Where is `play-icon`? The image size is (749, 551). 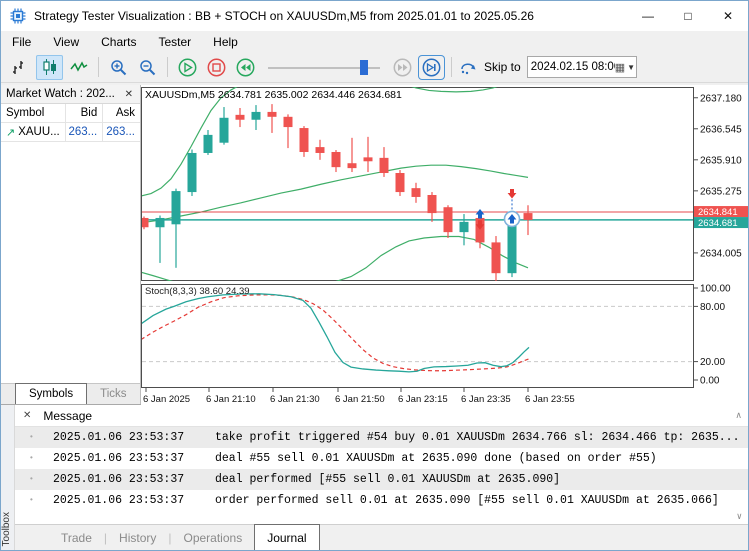 play-icon is located at coordinates (187, 67).